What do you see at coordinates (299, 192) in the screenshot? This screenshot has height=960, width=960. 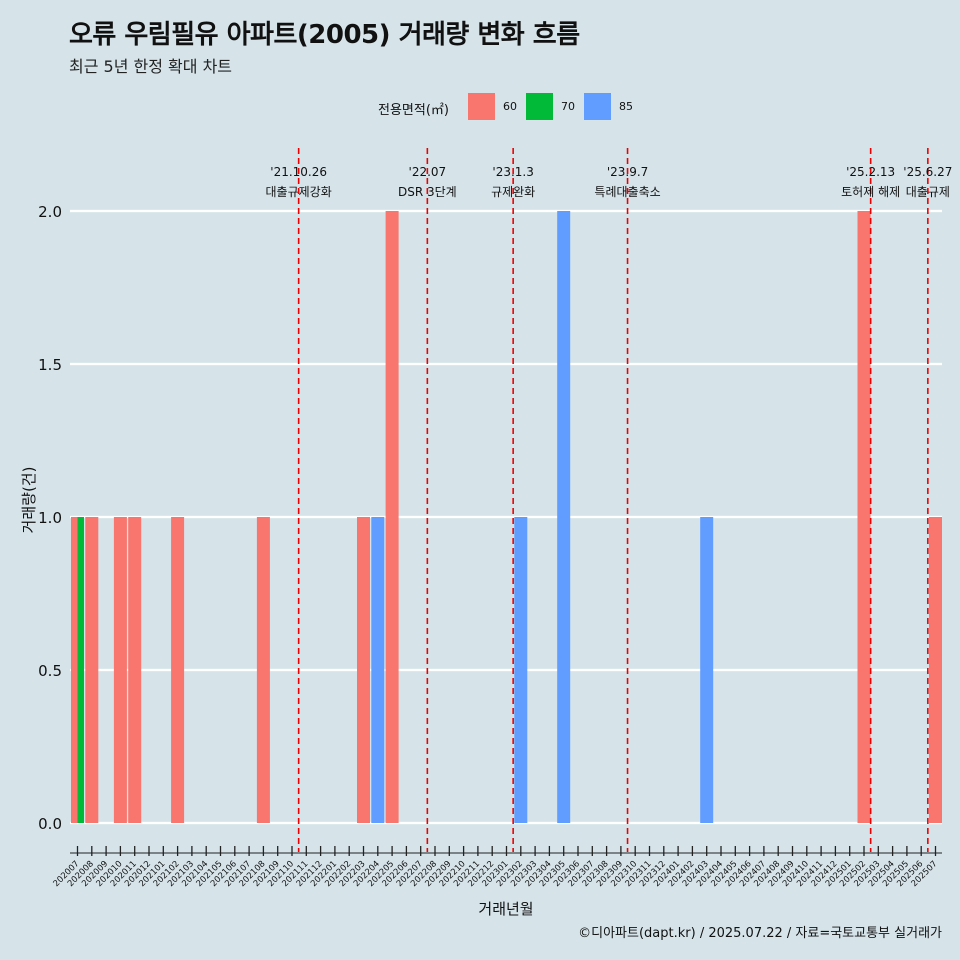 I see `event-label: 대출규제강화` at bounding box center [299, 192].